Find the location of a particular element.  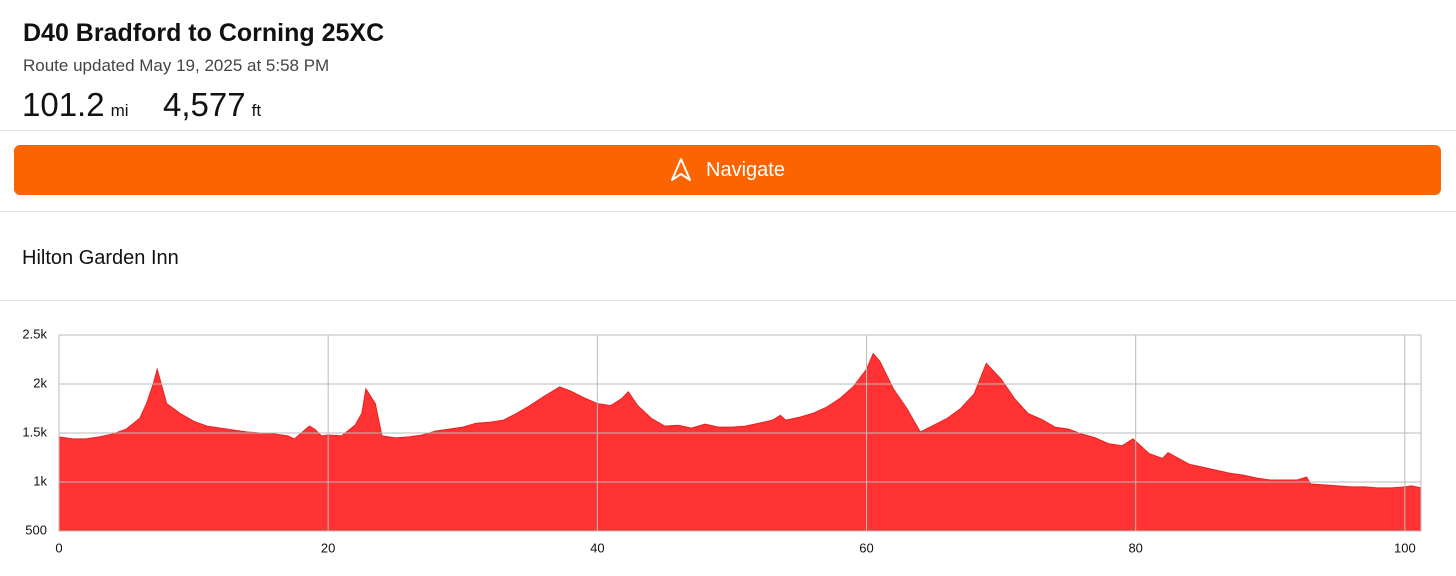

x-tick-label: 80 is located at coordinates (1135, 547).